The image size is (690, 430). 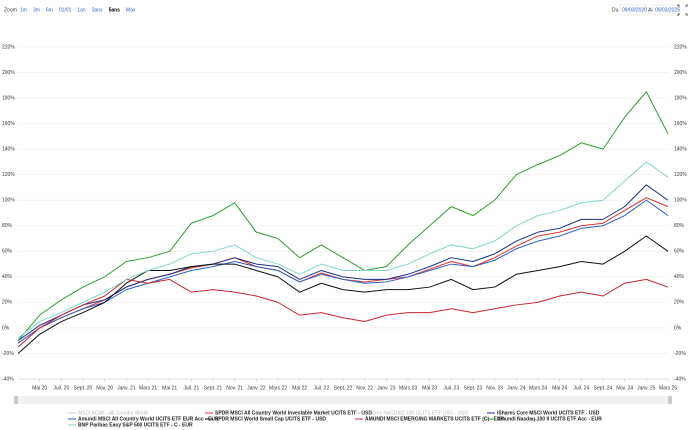 I want to click on x-tick-label: Mars 25, so click(x=668, y=388).